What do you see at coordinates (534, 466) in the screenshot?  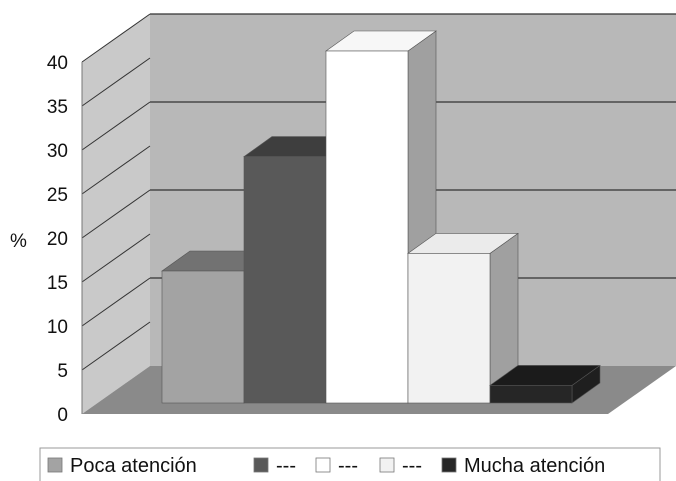 I see `legend-label: Mucha atención` at bounding box center [534, 466].